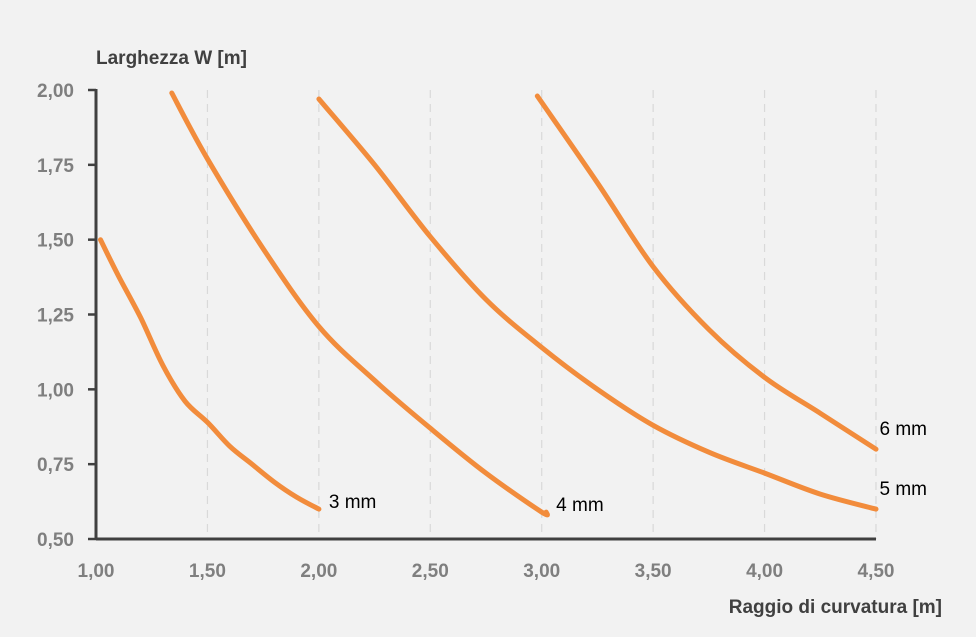 Image resolution: width=976 pixels, height=637 pixels. What do you see at coordinates (904, 489) in the screenshot?
I see `series-label: 5 mm` at bounding box center [904, 489].